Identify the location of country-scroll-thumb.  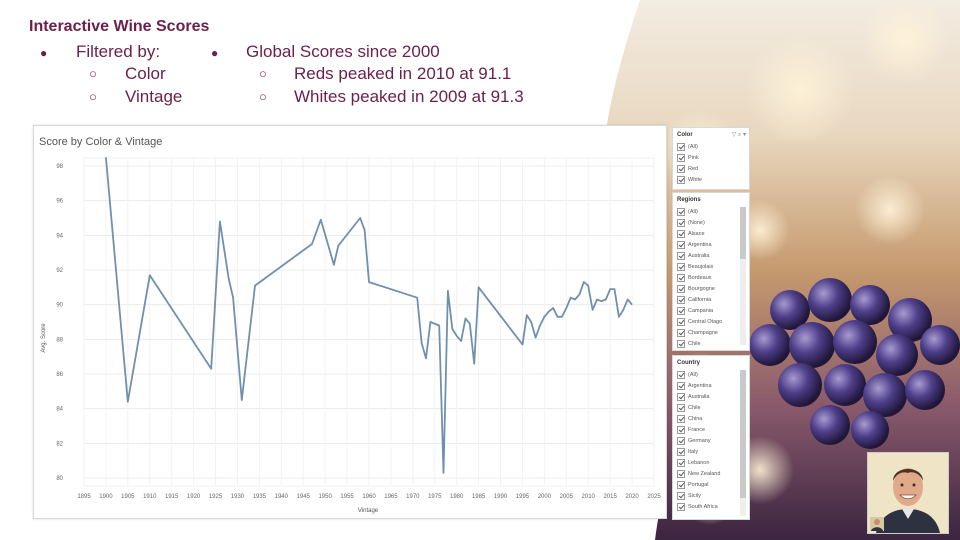
(743, 434).